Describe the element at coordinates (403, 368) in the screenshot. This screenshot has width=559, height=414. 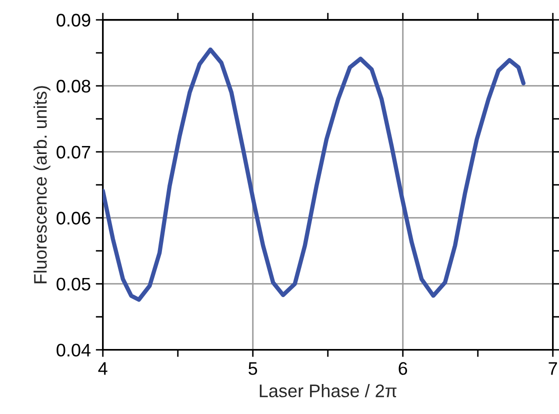
I see `x-tick-label: 6` at that location.